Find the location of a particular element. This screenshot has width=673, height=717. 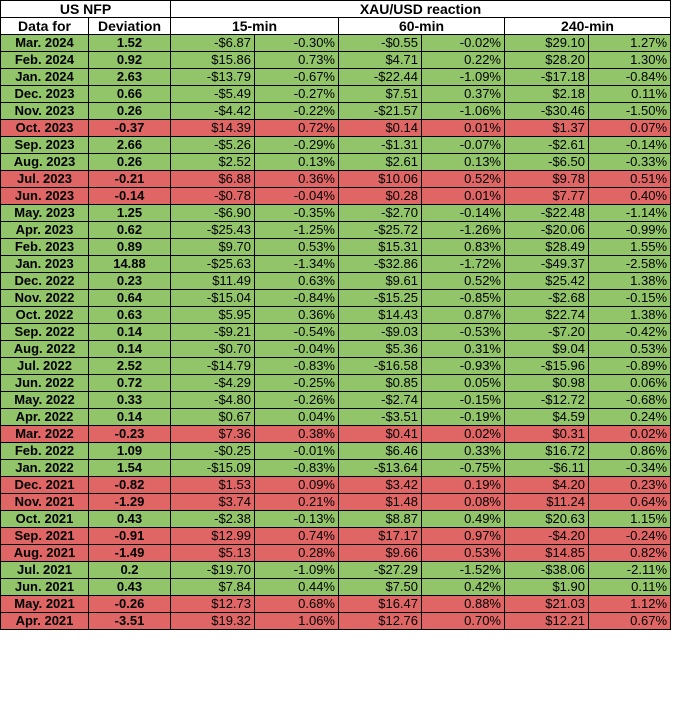

change-15min-pct: -0.67% is located at coordinates (296, 77).